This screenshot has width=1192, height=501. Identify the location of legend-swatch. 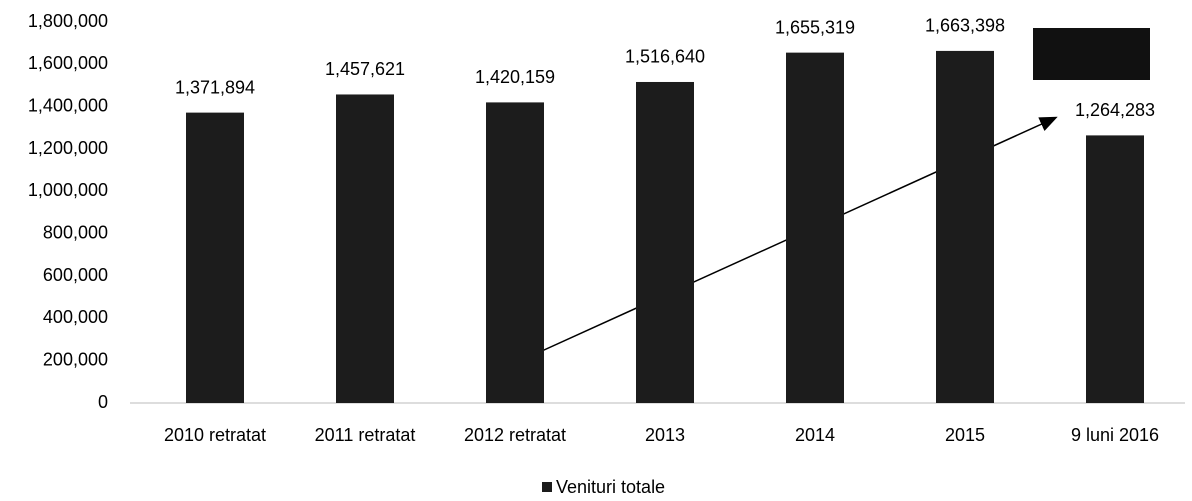
(547, 487).